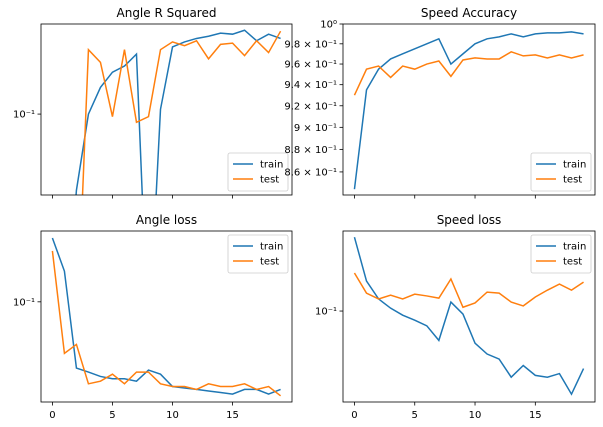 Image resolution: width=603 pixels, height=427 pixels. What do you see at coordinates (310, 106) in the screenshot?
I see `y-tick-label: 9.2 × 10⁻¹` at bounding box center [310, 106].